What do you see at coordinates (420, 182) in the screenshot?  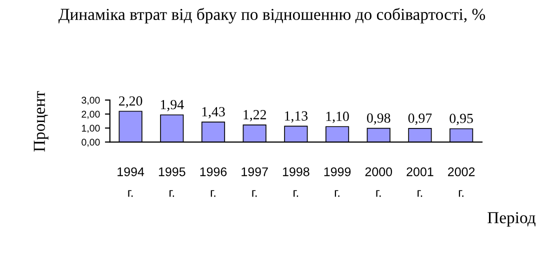 I see `x-tick-label: 2001 г.` at bounding box center [420, 182].